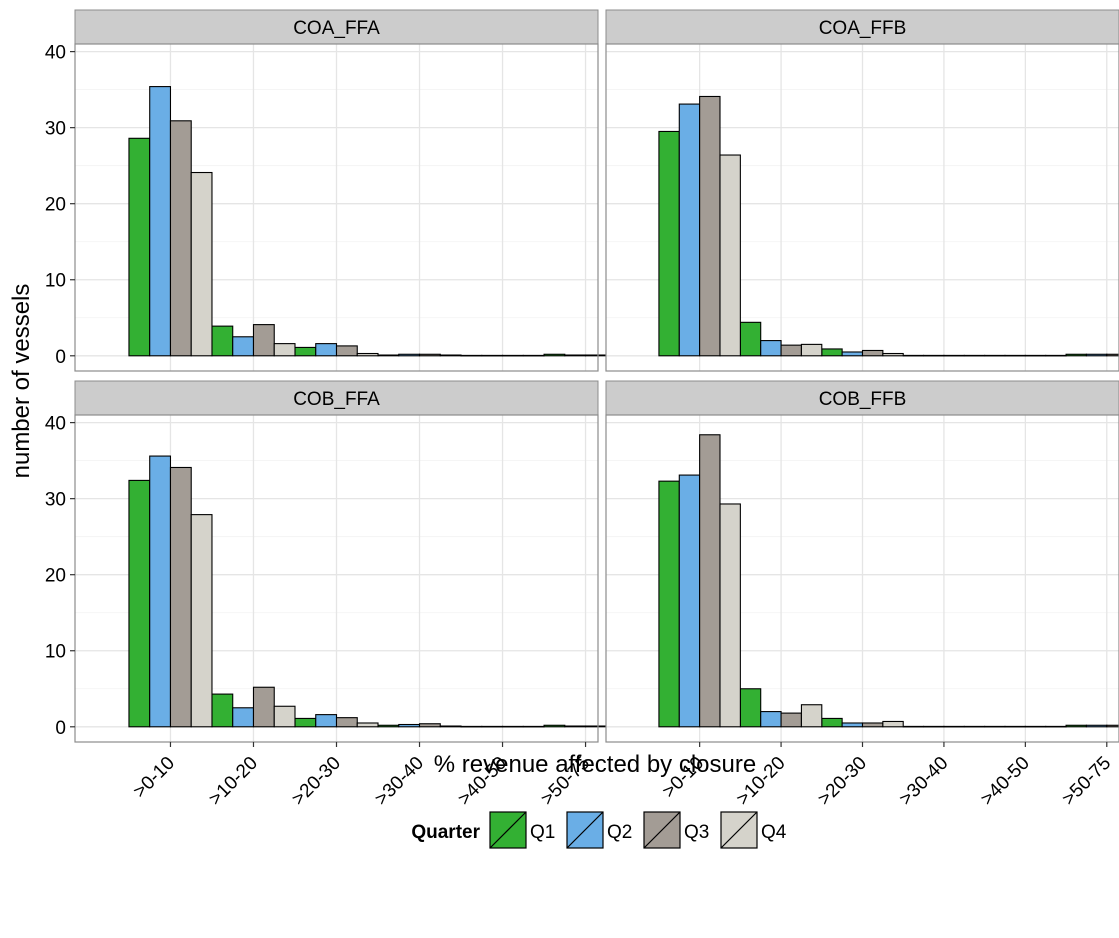 This screenshot has height=938, width=1119. Describe the element at coordinates (55, 129) in the screenshot. I see `y-tick-label: 30` at that location.